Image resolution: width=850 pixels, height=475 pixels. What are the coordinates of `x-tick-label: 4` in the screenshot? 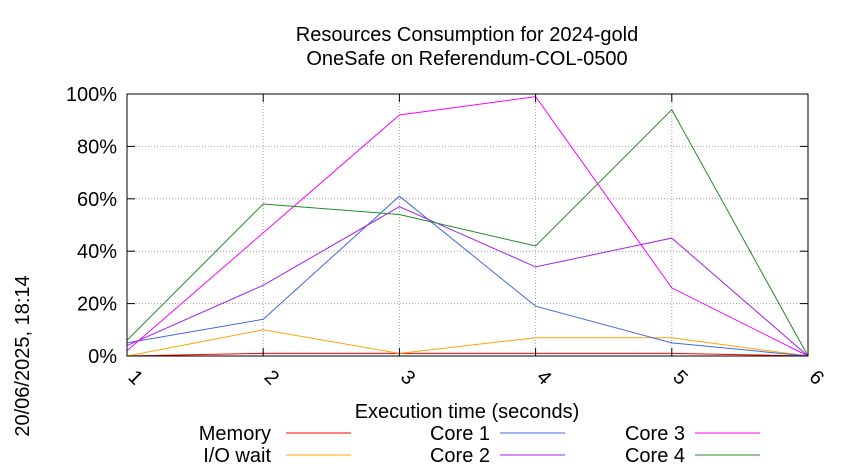 It's located at (543, 377).